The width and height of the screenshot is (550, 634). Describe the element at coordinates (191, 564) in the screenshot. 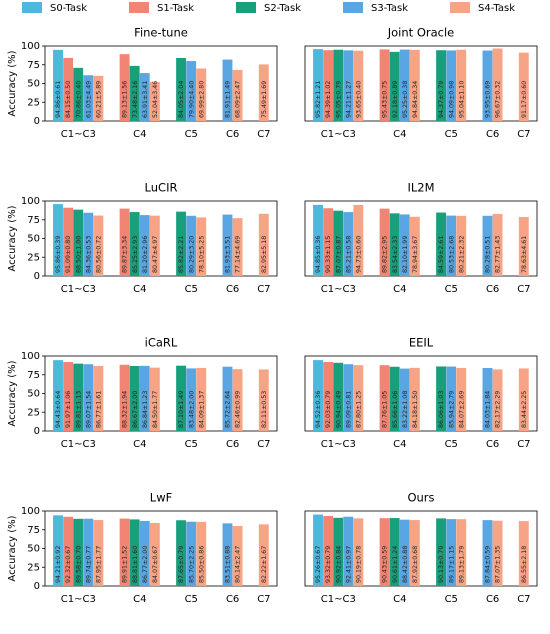

I see `bar-value-label: 85.70±2.25` at that location.